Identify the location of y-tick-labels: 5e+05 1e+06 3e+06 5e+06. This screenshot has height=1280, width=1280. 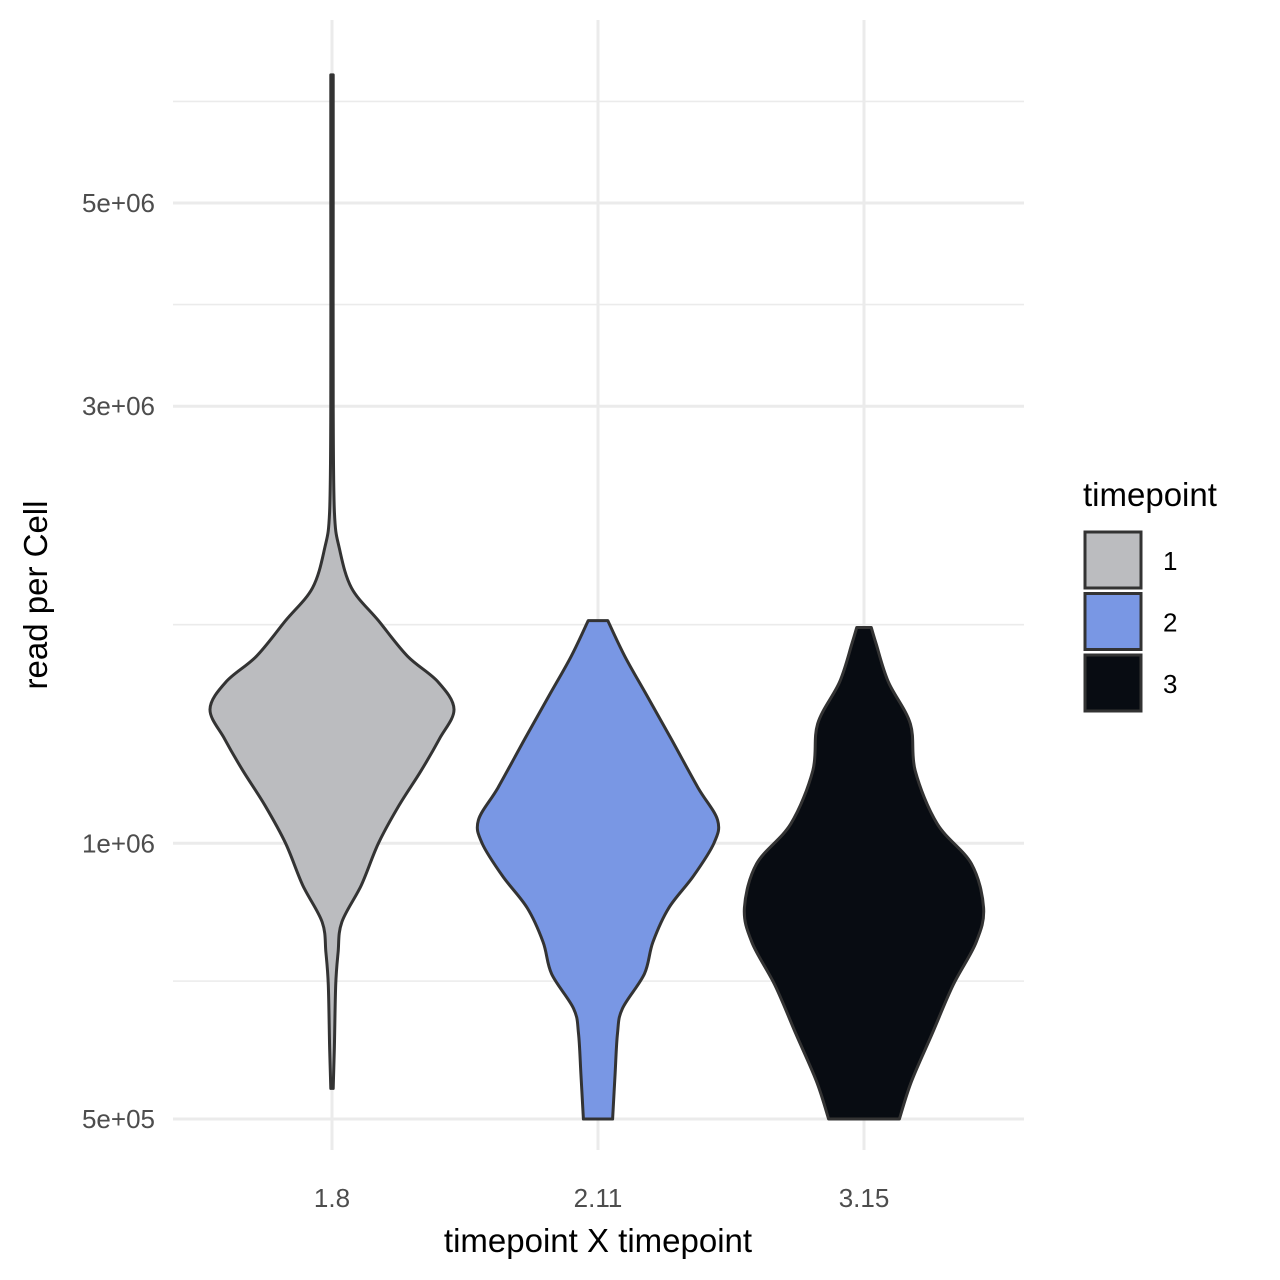
(118, 661).